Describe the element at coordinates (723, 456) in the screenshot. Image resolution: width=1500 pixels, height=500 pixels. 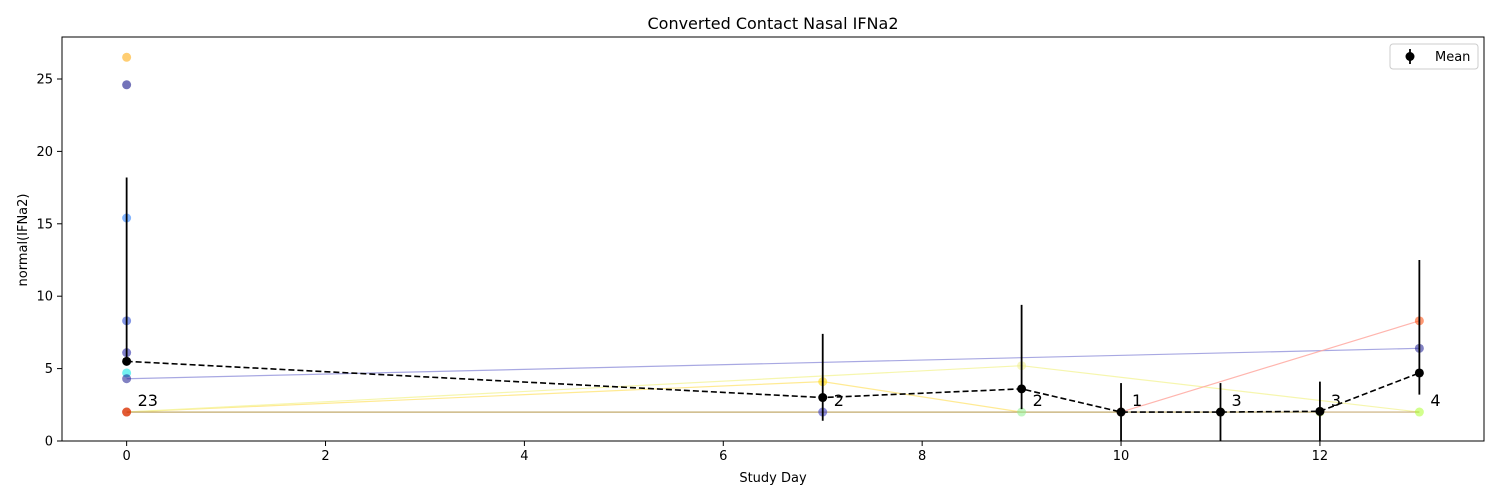
I see `x-tick-label: 6` at that location.